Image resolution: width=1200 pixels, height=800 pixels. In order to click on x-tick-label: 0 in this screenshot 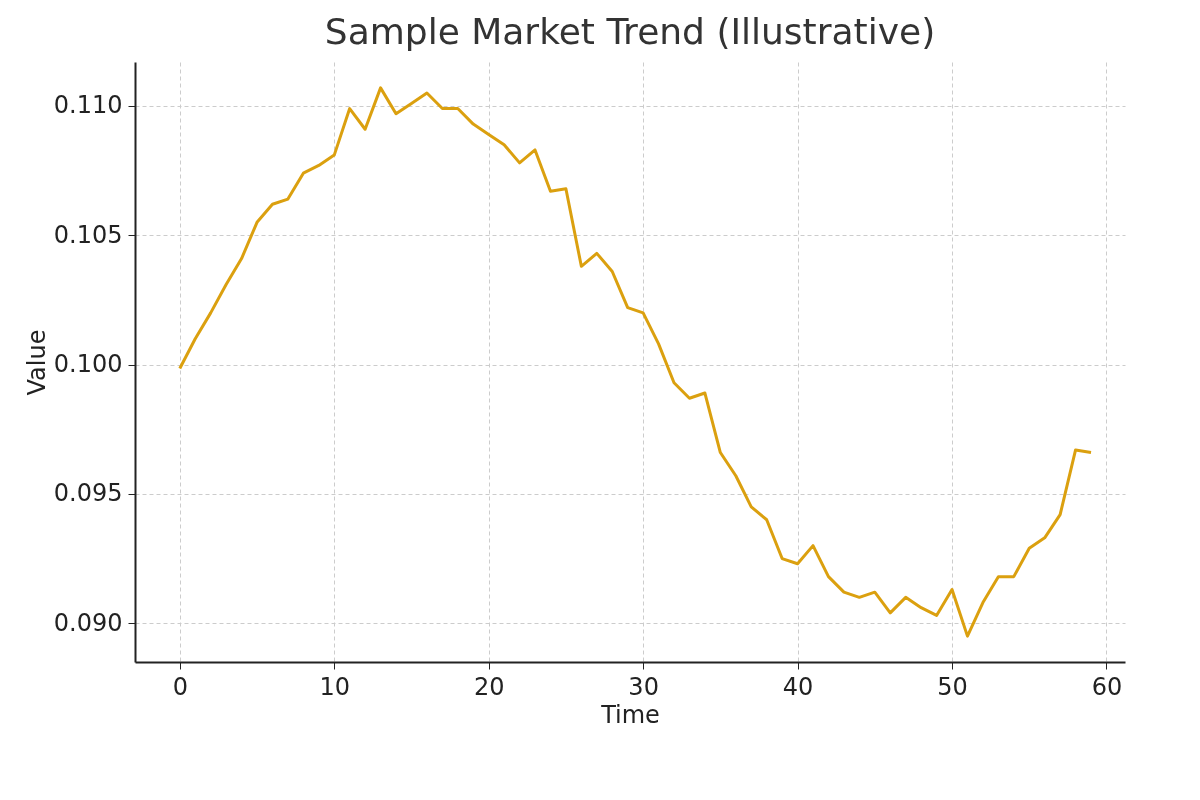, I will do `click(180, 686)`.